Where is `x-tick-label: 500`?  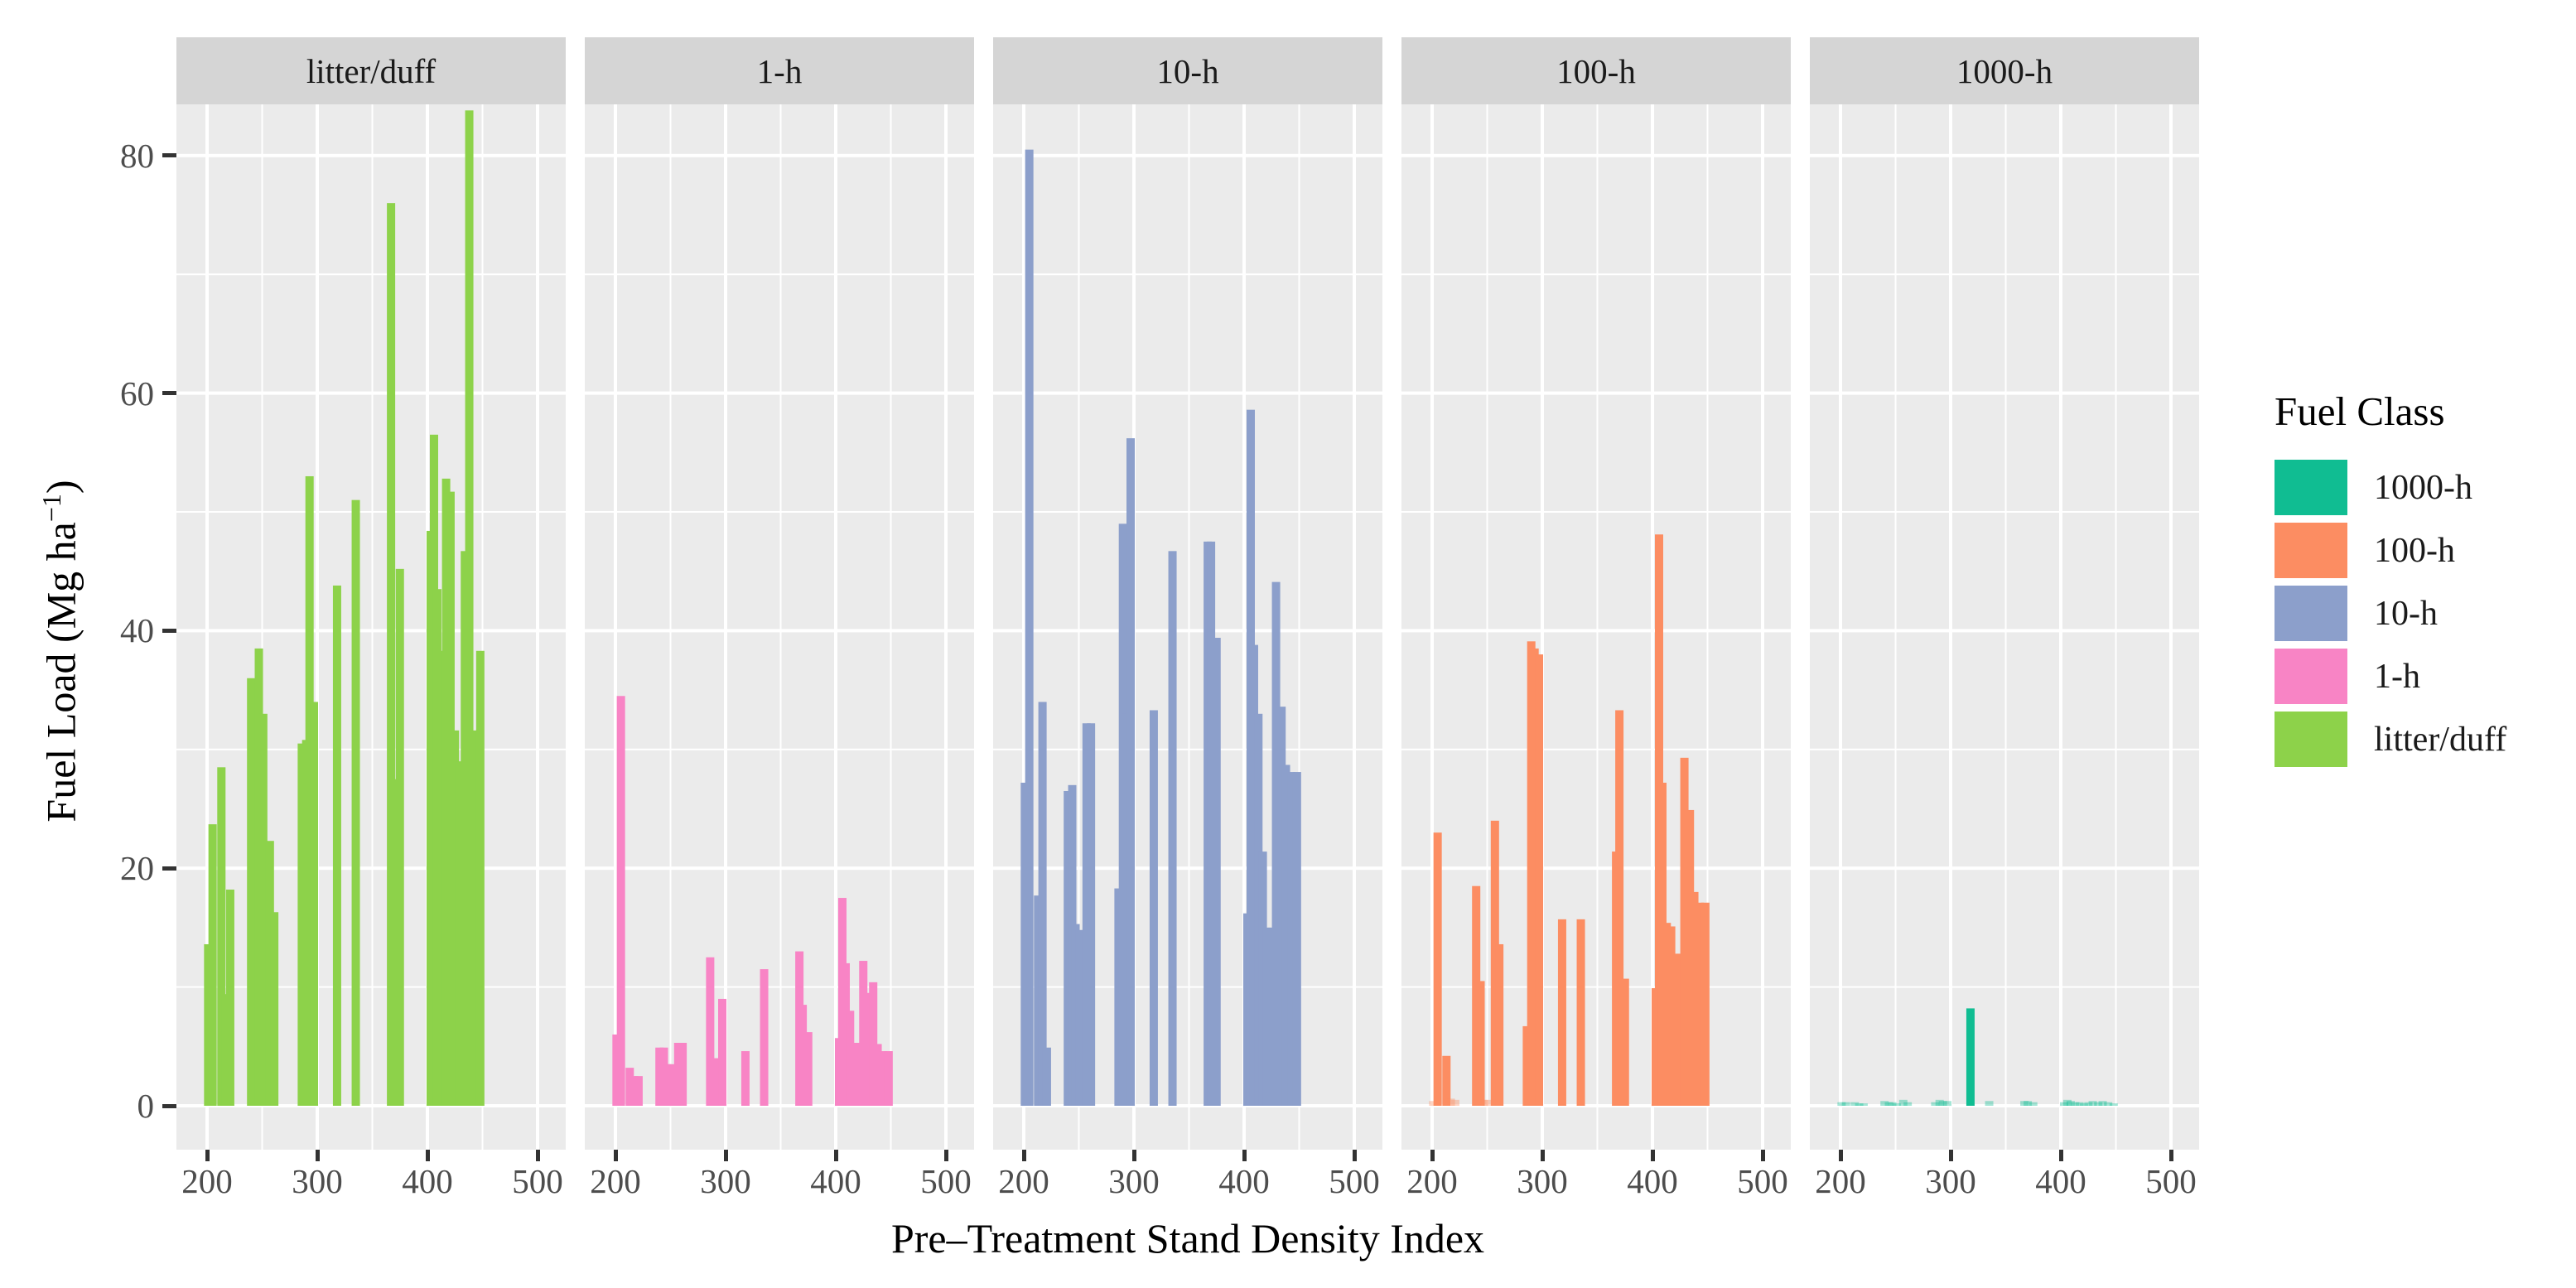 x-tick-label: 500 is located at coordinates (946, 1181).